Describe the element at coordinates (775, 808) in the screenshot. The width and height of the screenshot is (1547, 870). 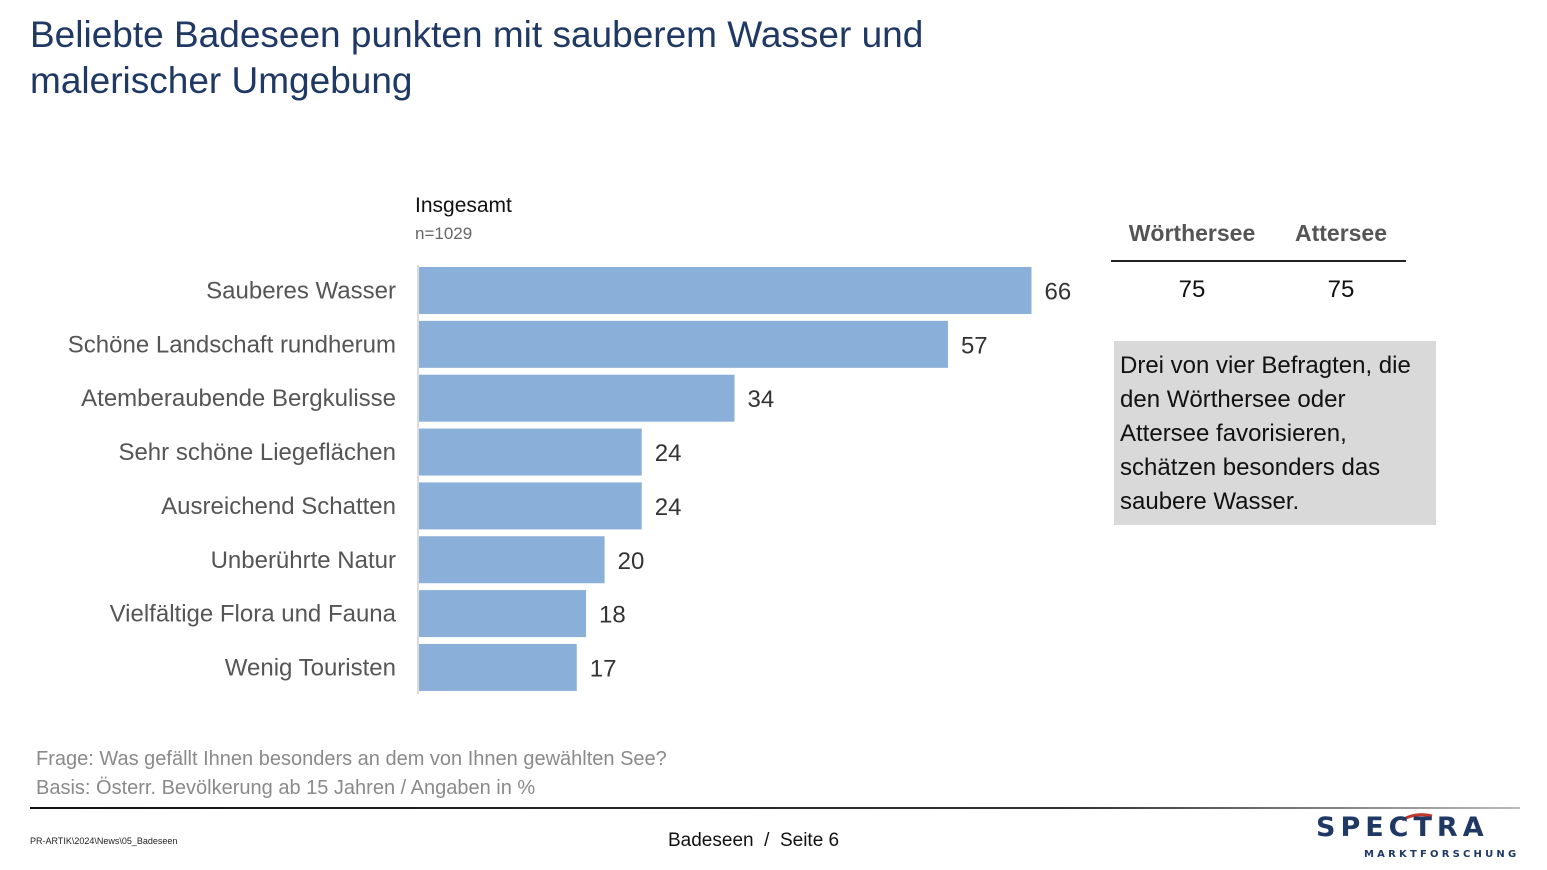
I see `footer-divider` at that location.